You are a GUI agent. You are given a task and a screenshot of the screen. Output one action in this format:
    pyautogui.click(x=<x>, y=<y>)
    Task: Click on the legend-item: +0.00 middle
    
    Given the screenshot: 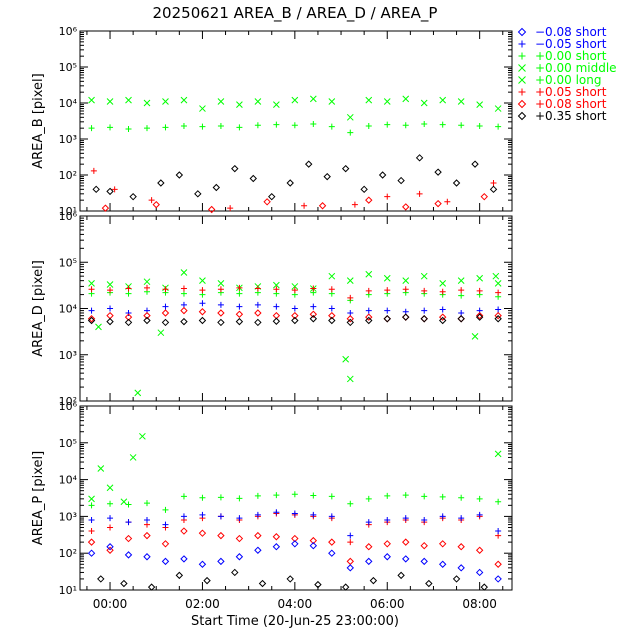 What is the action you would take?
    pyautogui.click(x=567, y=68)
    